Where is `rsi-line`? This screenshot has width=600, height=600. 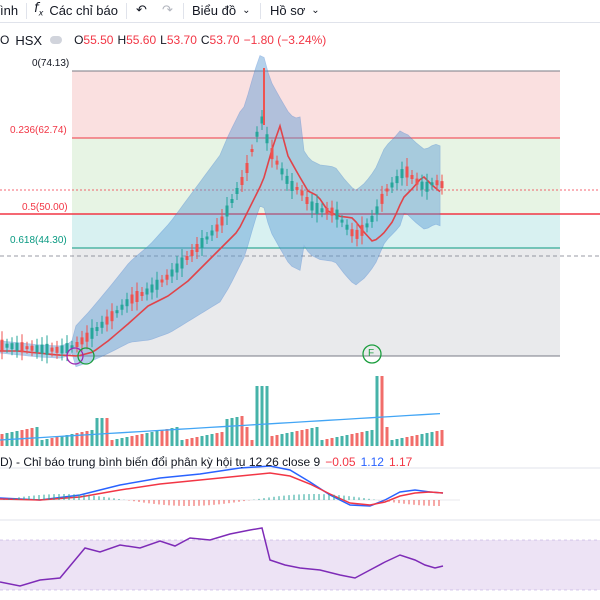
rsi-line is located at coordinates (222, 557).